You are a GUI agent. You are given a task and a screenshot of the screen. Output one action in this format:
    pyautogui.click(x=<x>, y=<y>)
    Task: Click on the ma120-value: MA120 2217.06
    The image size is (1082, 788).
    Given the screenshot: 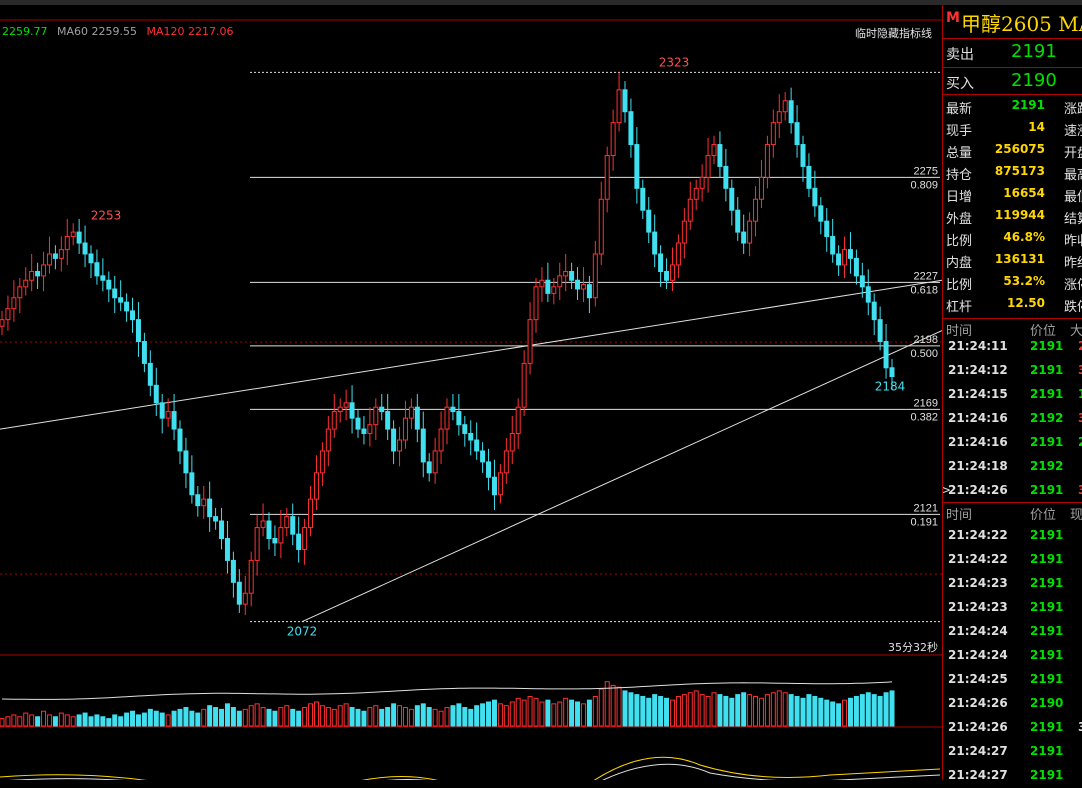 What is the action you would take?
    pyautogui.click(x=190, y=31)
    